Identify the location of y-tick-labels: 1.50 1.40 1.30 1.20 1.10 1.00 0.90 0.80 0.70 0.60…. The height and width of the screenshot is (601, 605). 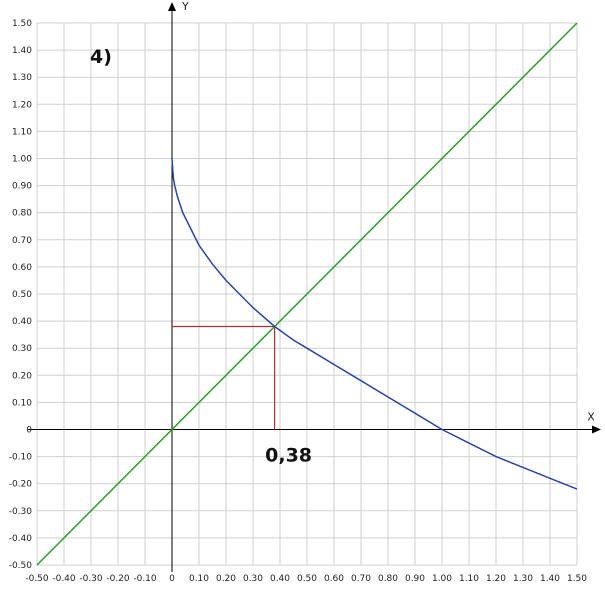
(21, 295).